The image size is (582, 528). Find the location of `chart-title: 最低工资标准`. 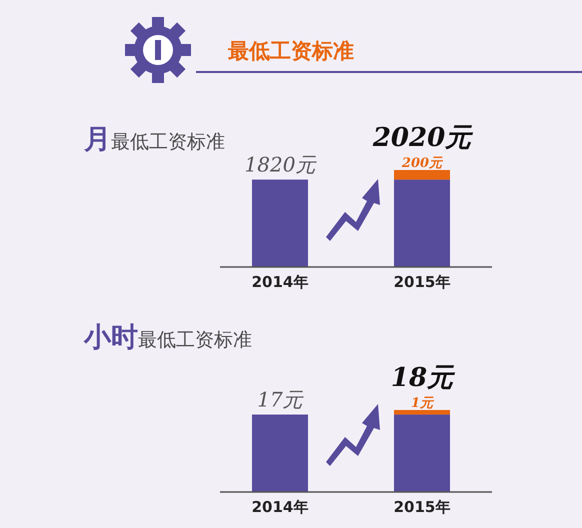

chart-title: 最低工资标准 is located at coordinates (290, 51).